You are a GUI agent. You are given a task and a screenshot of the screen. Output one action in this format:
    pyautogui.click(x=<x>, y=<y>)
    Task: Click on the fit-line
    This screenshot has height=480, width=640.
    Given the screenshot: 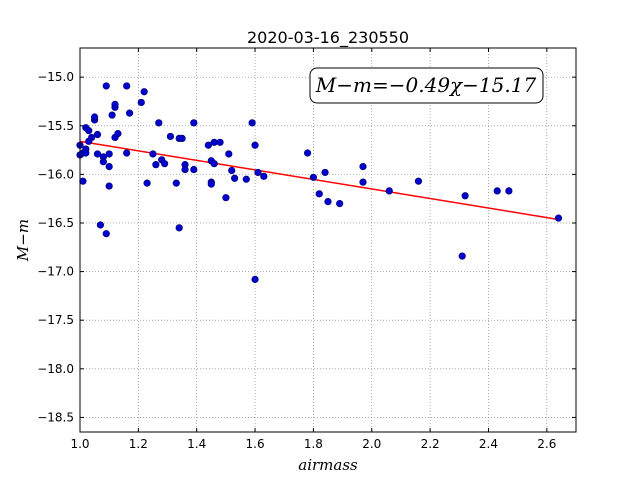 What is the action you would take?
    pyautogui.click(x=319, y=180)
    